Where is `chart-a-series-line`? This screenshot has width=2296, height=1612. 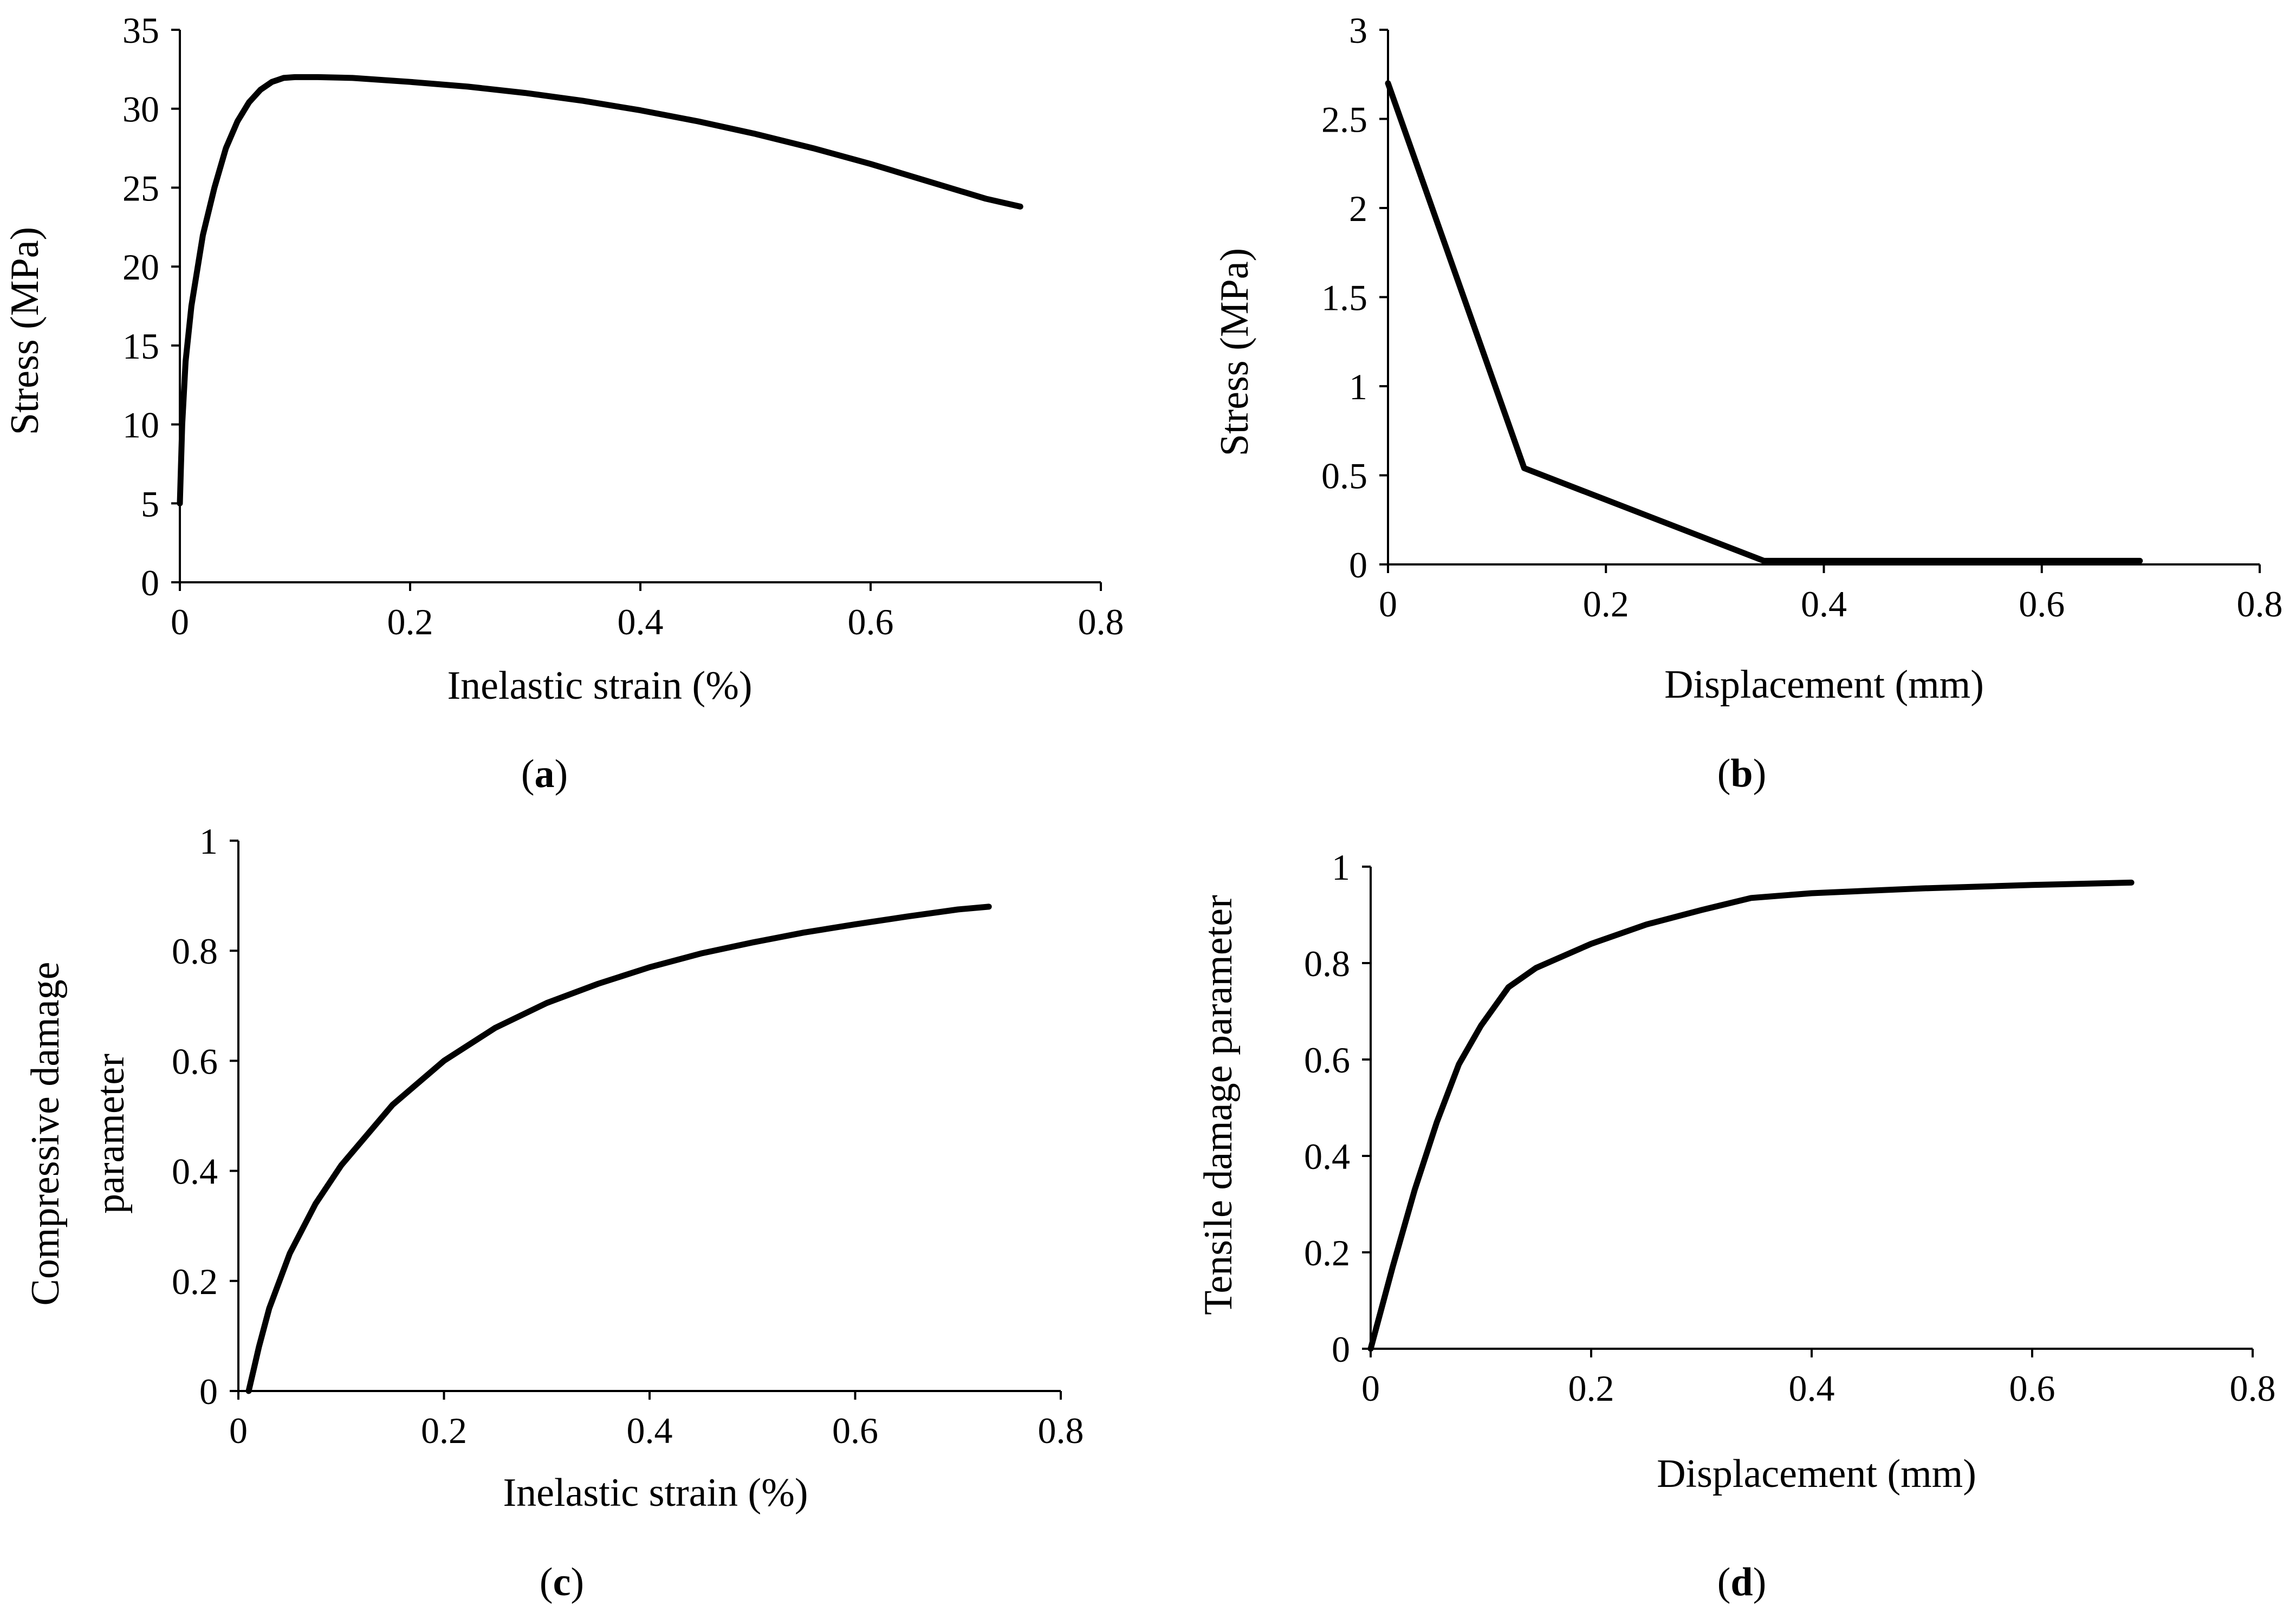 chart-a-series-line is located at coordinates (600, 290).